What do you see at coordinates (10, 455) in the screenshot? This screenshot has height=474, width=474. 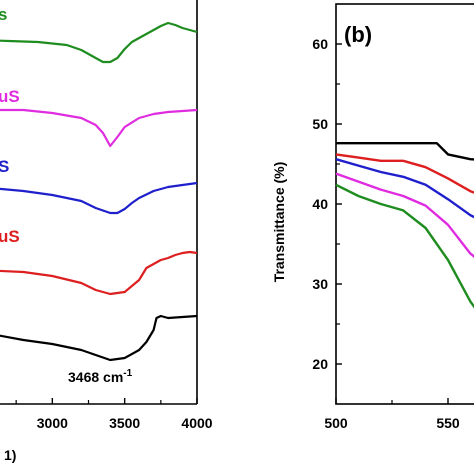 I see `panel-a-xlabel-fragment: 1)` at bounding box center [10, 455].